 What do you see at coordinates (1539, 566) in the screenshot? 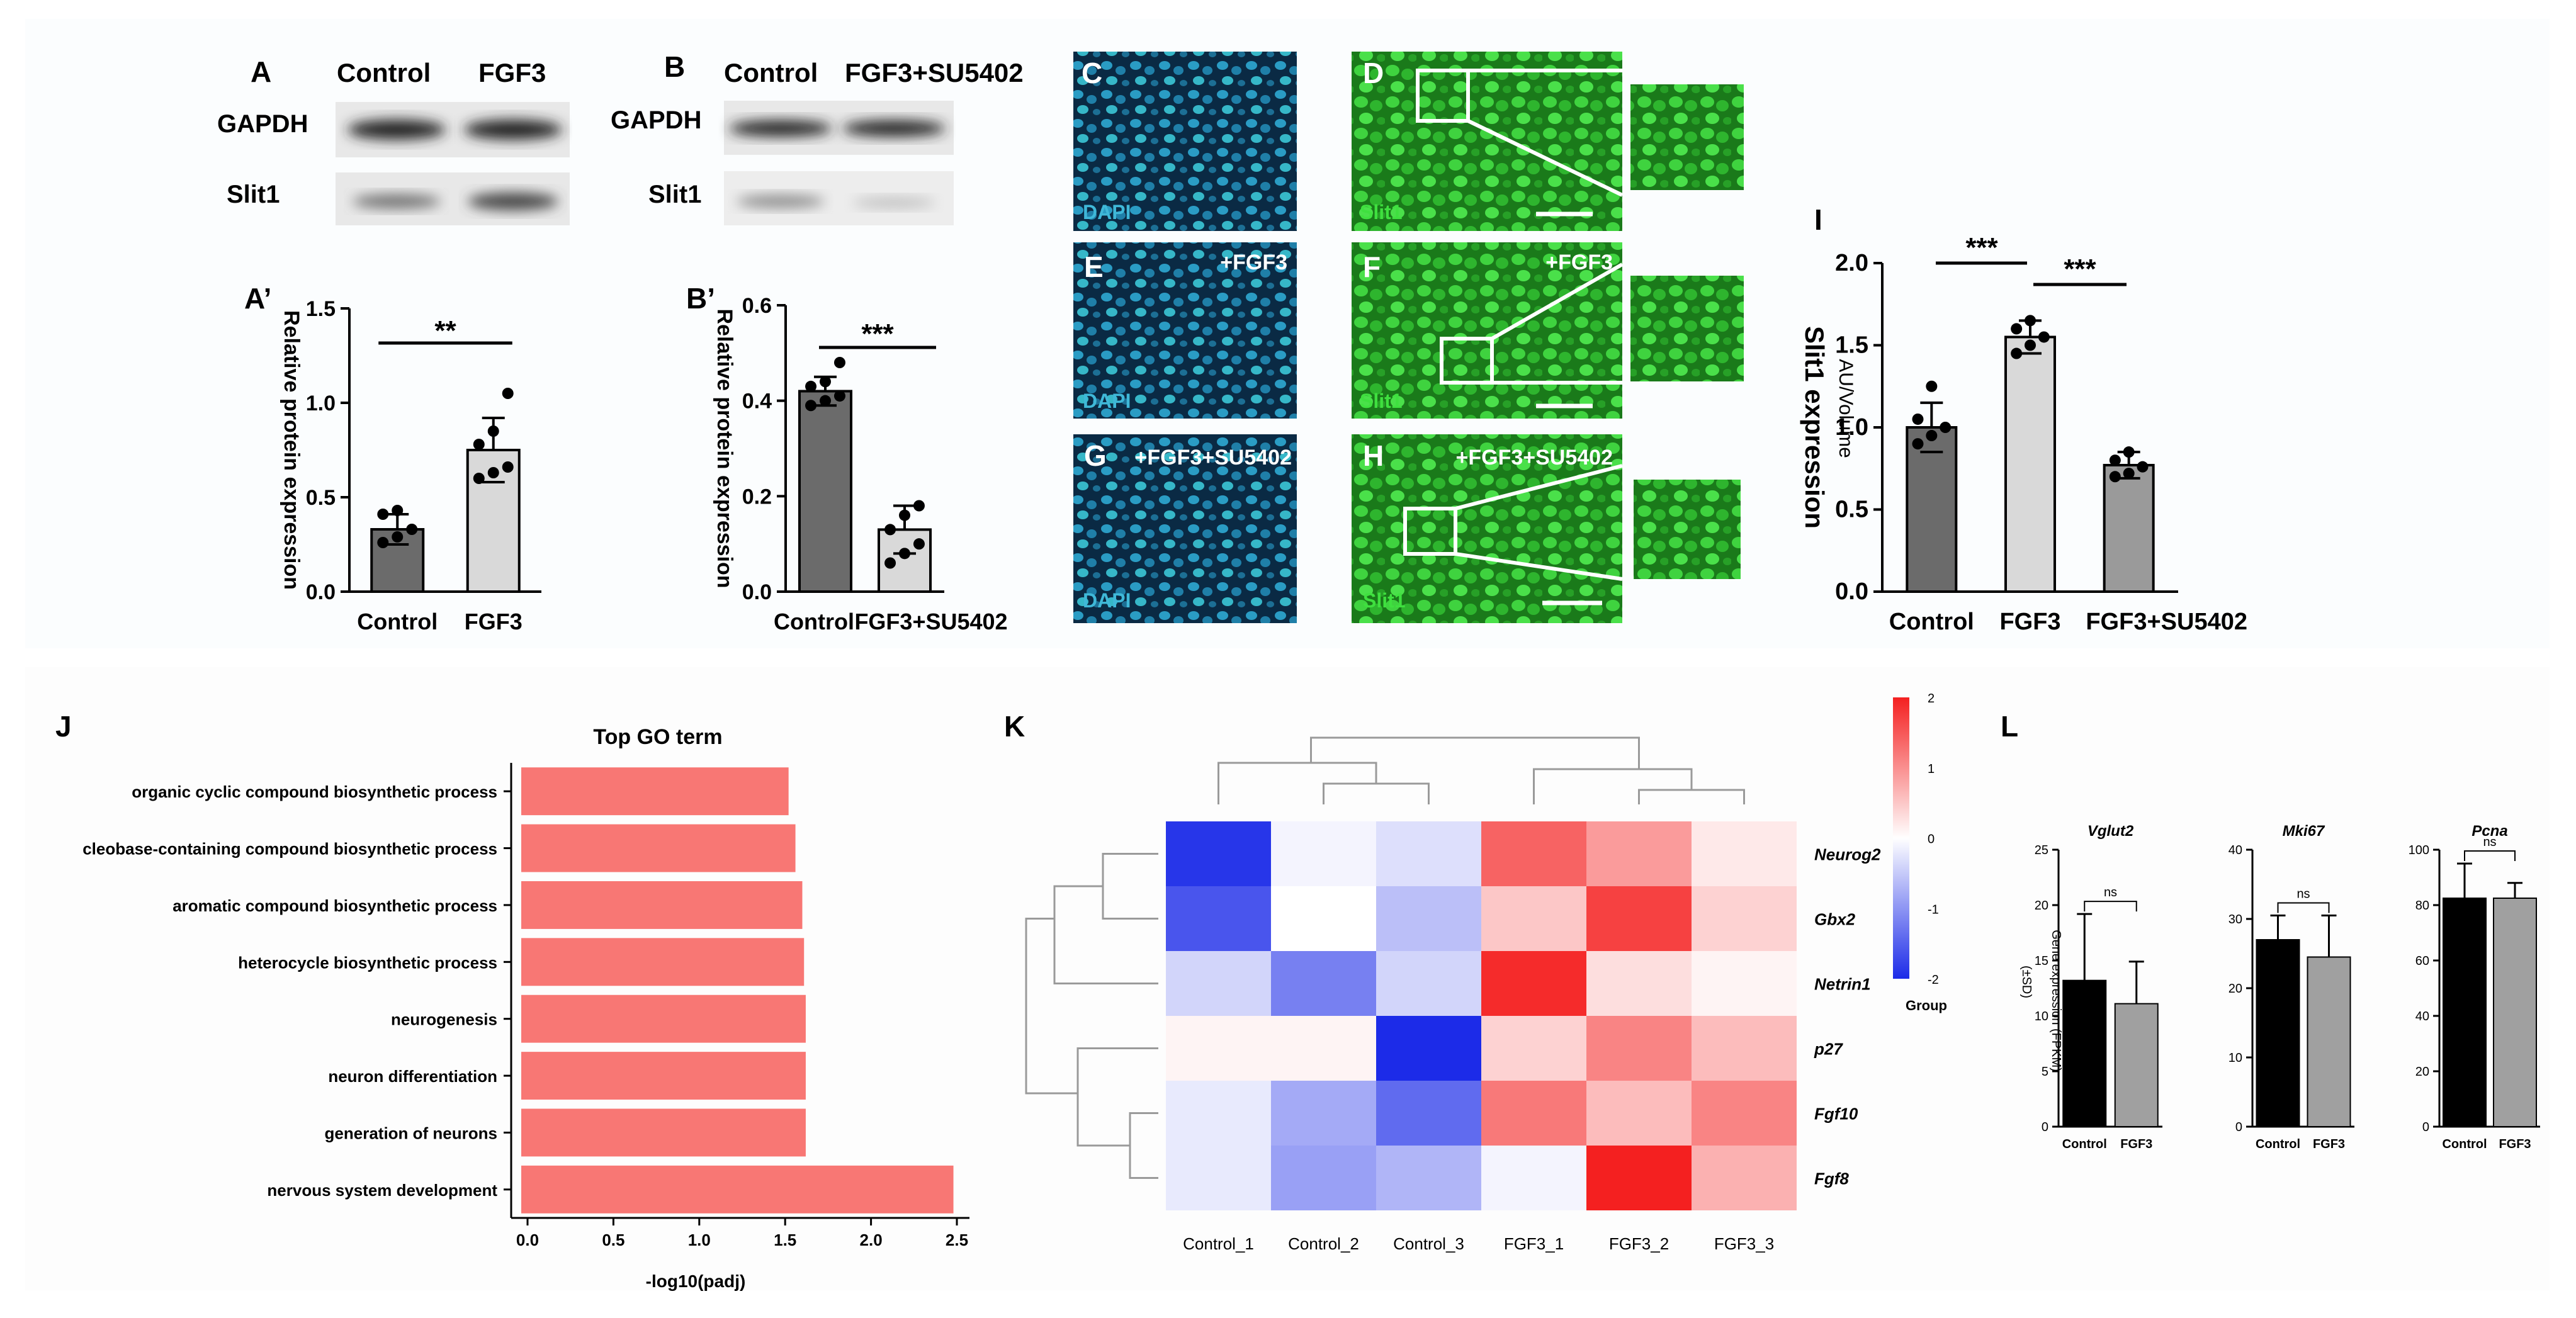
I see `micro-h-zoom-line-bottom` at bounding box center [1539, 566].